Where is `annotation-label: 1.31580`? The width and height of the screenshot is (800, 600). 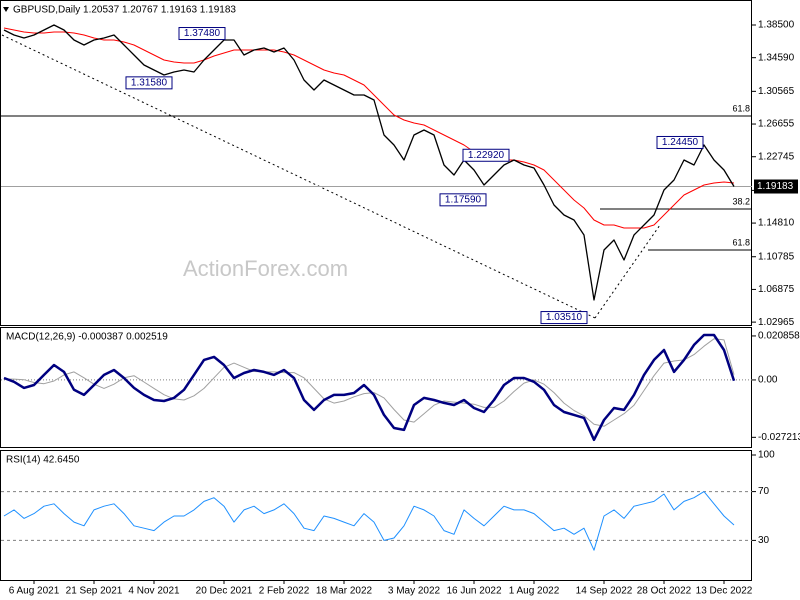 annotation-label: 1.31580 is located at coordinates (149, 82).